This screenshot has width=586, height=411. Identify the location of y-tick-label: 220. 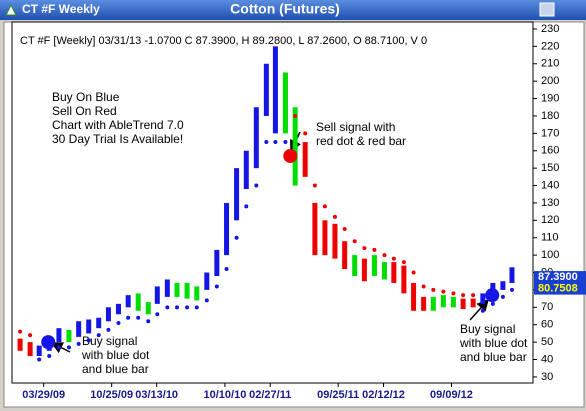
(550, 46).